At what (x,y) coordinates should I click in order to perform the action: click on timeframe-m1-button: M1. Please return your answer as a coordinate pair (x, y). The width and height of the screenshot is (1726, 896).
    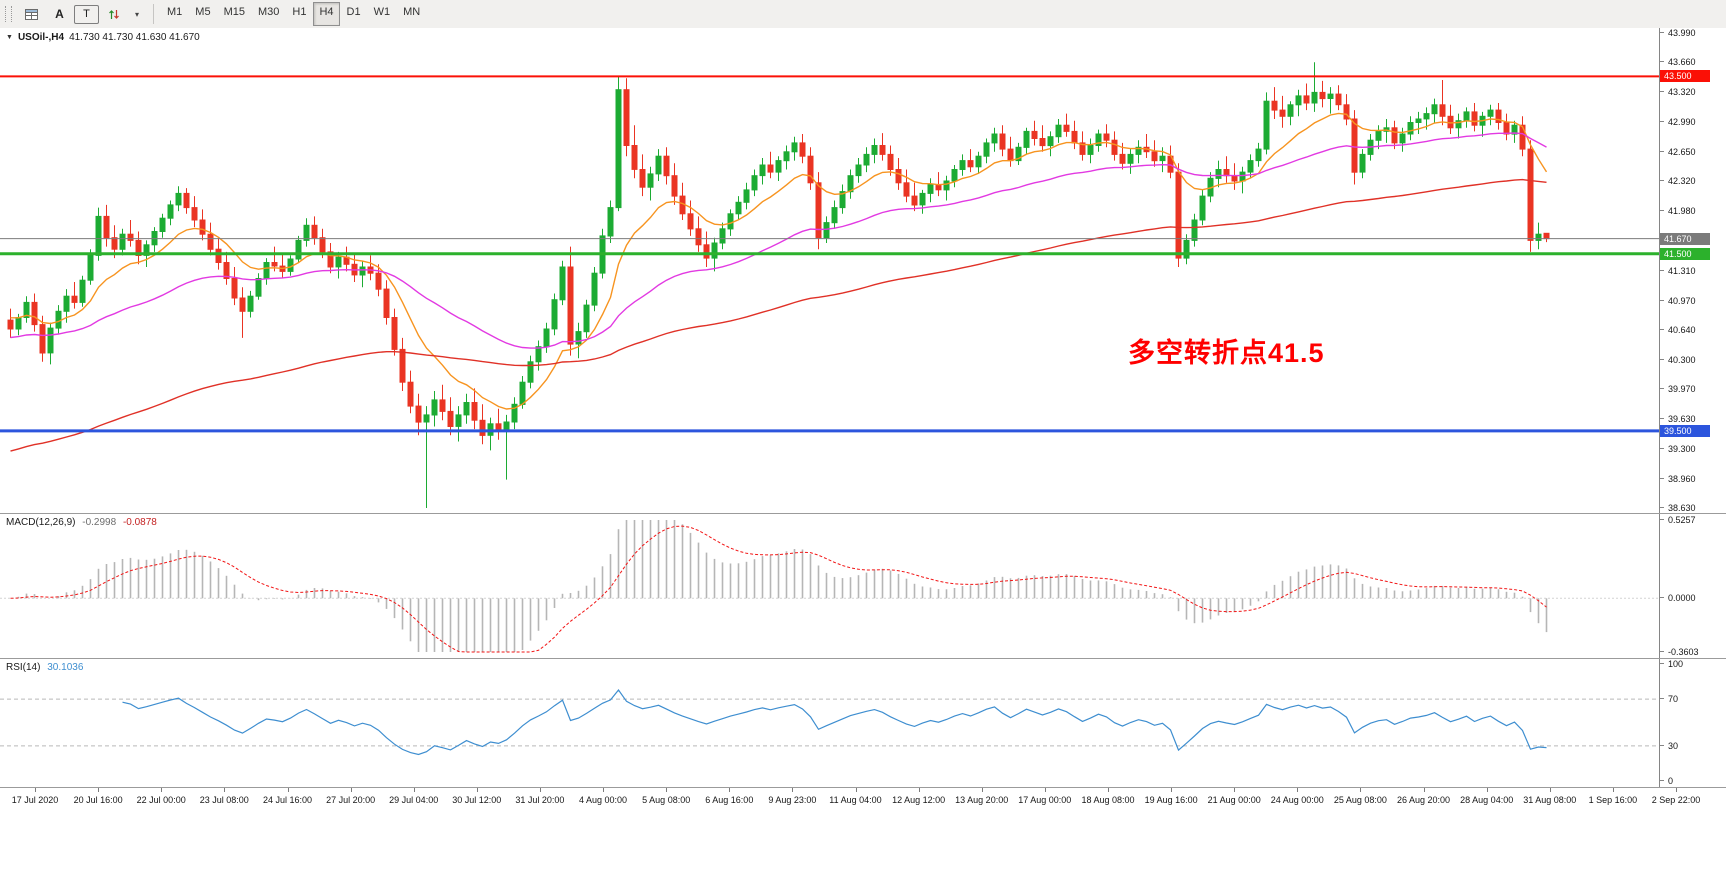
    Looking at the image, I should click on (175, 12).